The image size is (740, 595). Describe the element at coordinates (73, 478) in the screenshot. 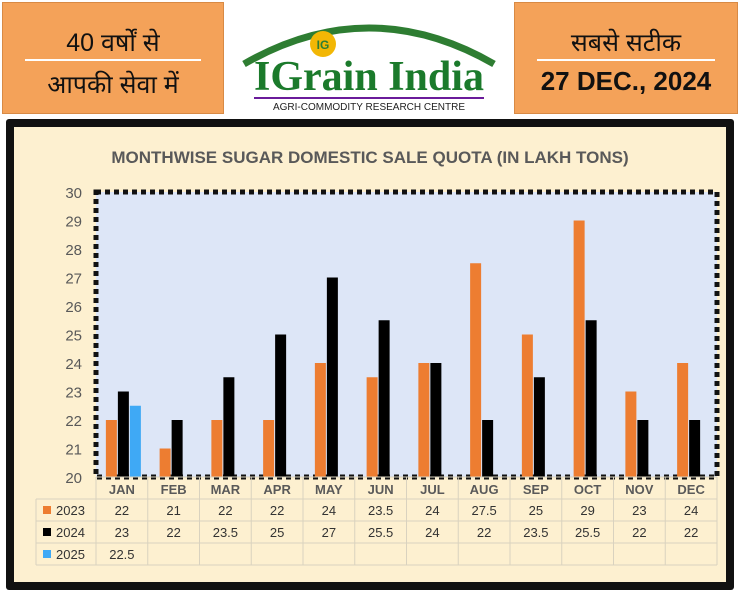

I see `y-tick-label: 20` at that location.